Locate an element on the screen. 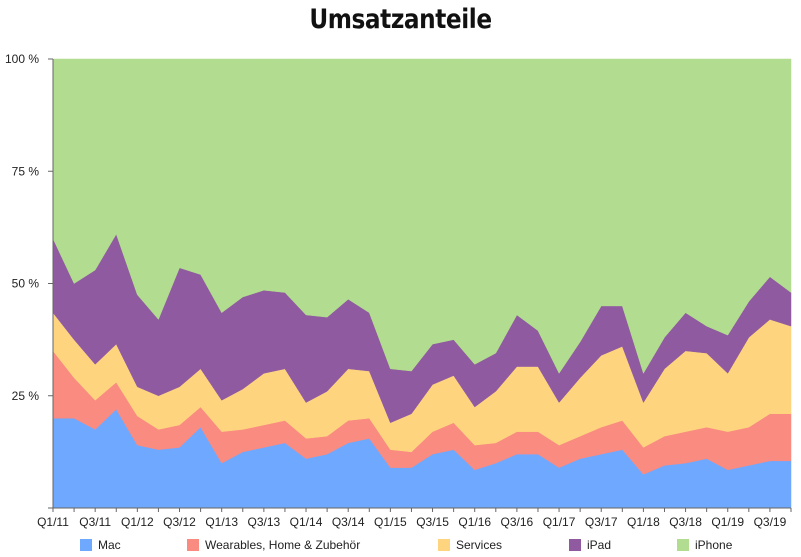 This screenshot has width=801, height=557. x-tick-label: Q3/15 is located at coordinates (432, 522).